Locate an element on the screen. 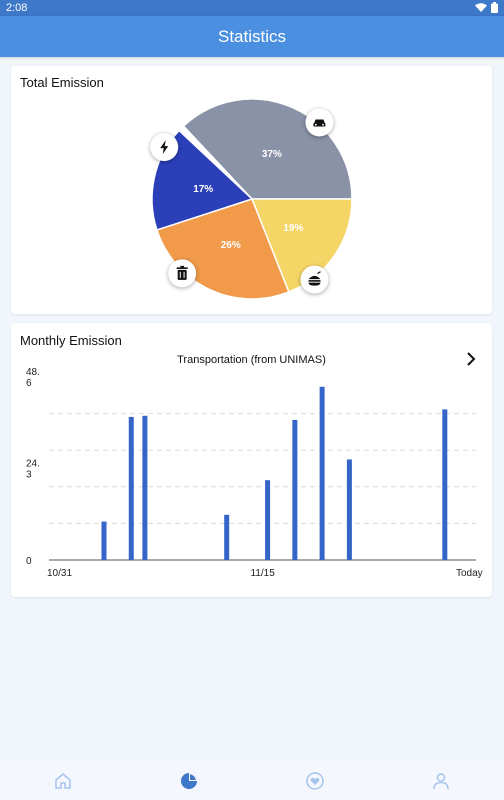 This screenshot has height=800, width=504. wifi-icon is located at coordinates (481, 7).